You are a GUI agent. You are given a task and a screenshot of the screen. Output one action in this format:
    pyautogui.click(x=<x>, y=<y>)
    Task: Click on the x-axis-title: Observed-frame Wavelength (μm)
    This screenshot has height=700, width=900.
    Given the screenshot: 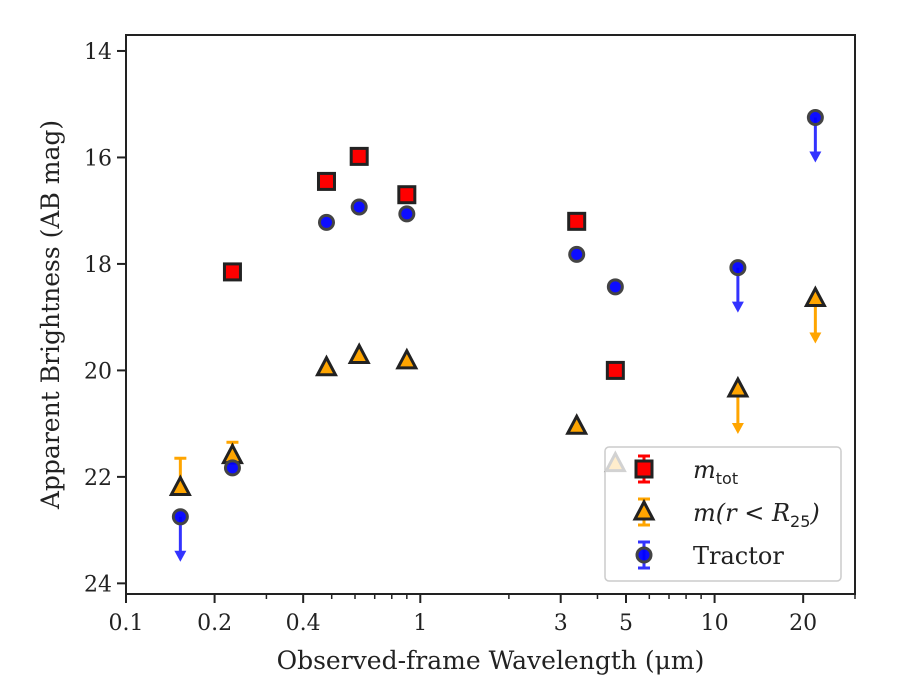 What is the action you would take?
    pyautogui.click(x=491, y=660)
    